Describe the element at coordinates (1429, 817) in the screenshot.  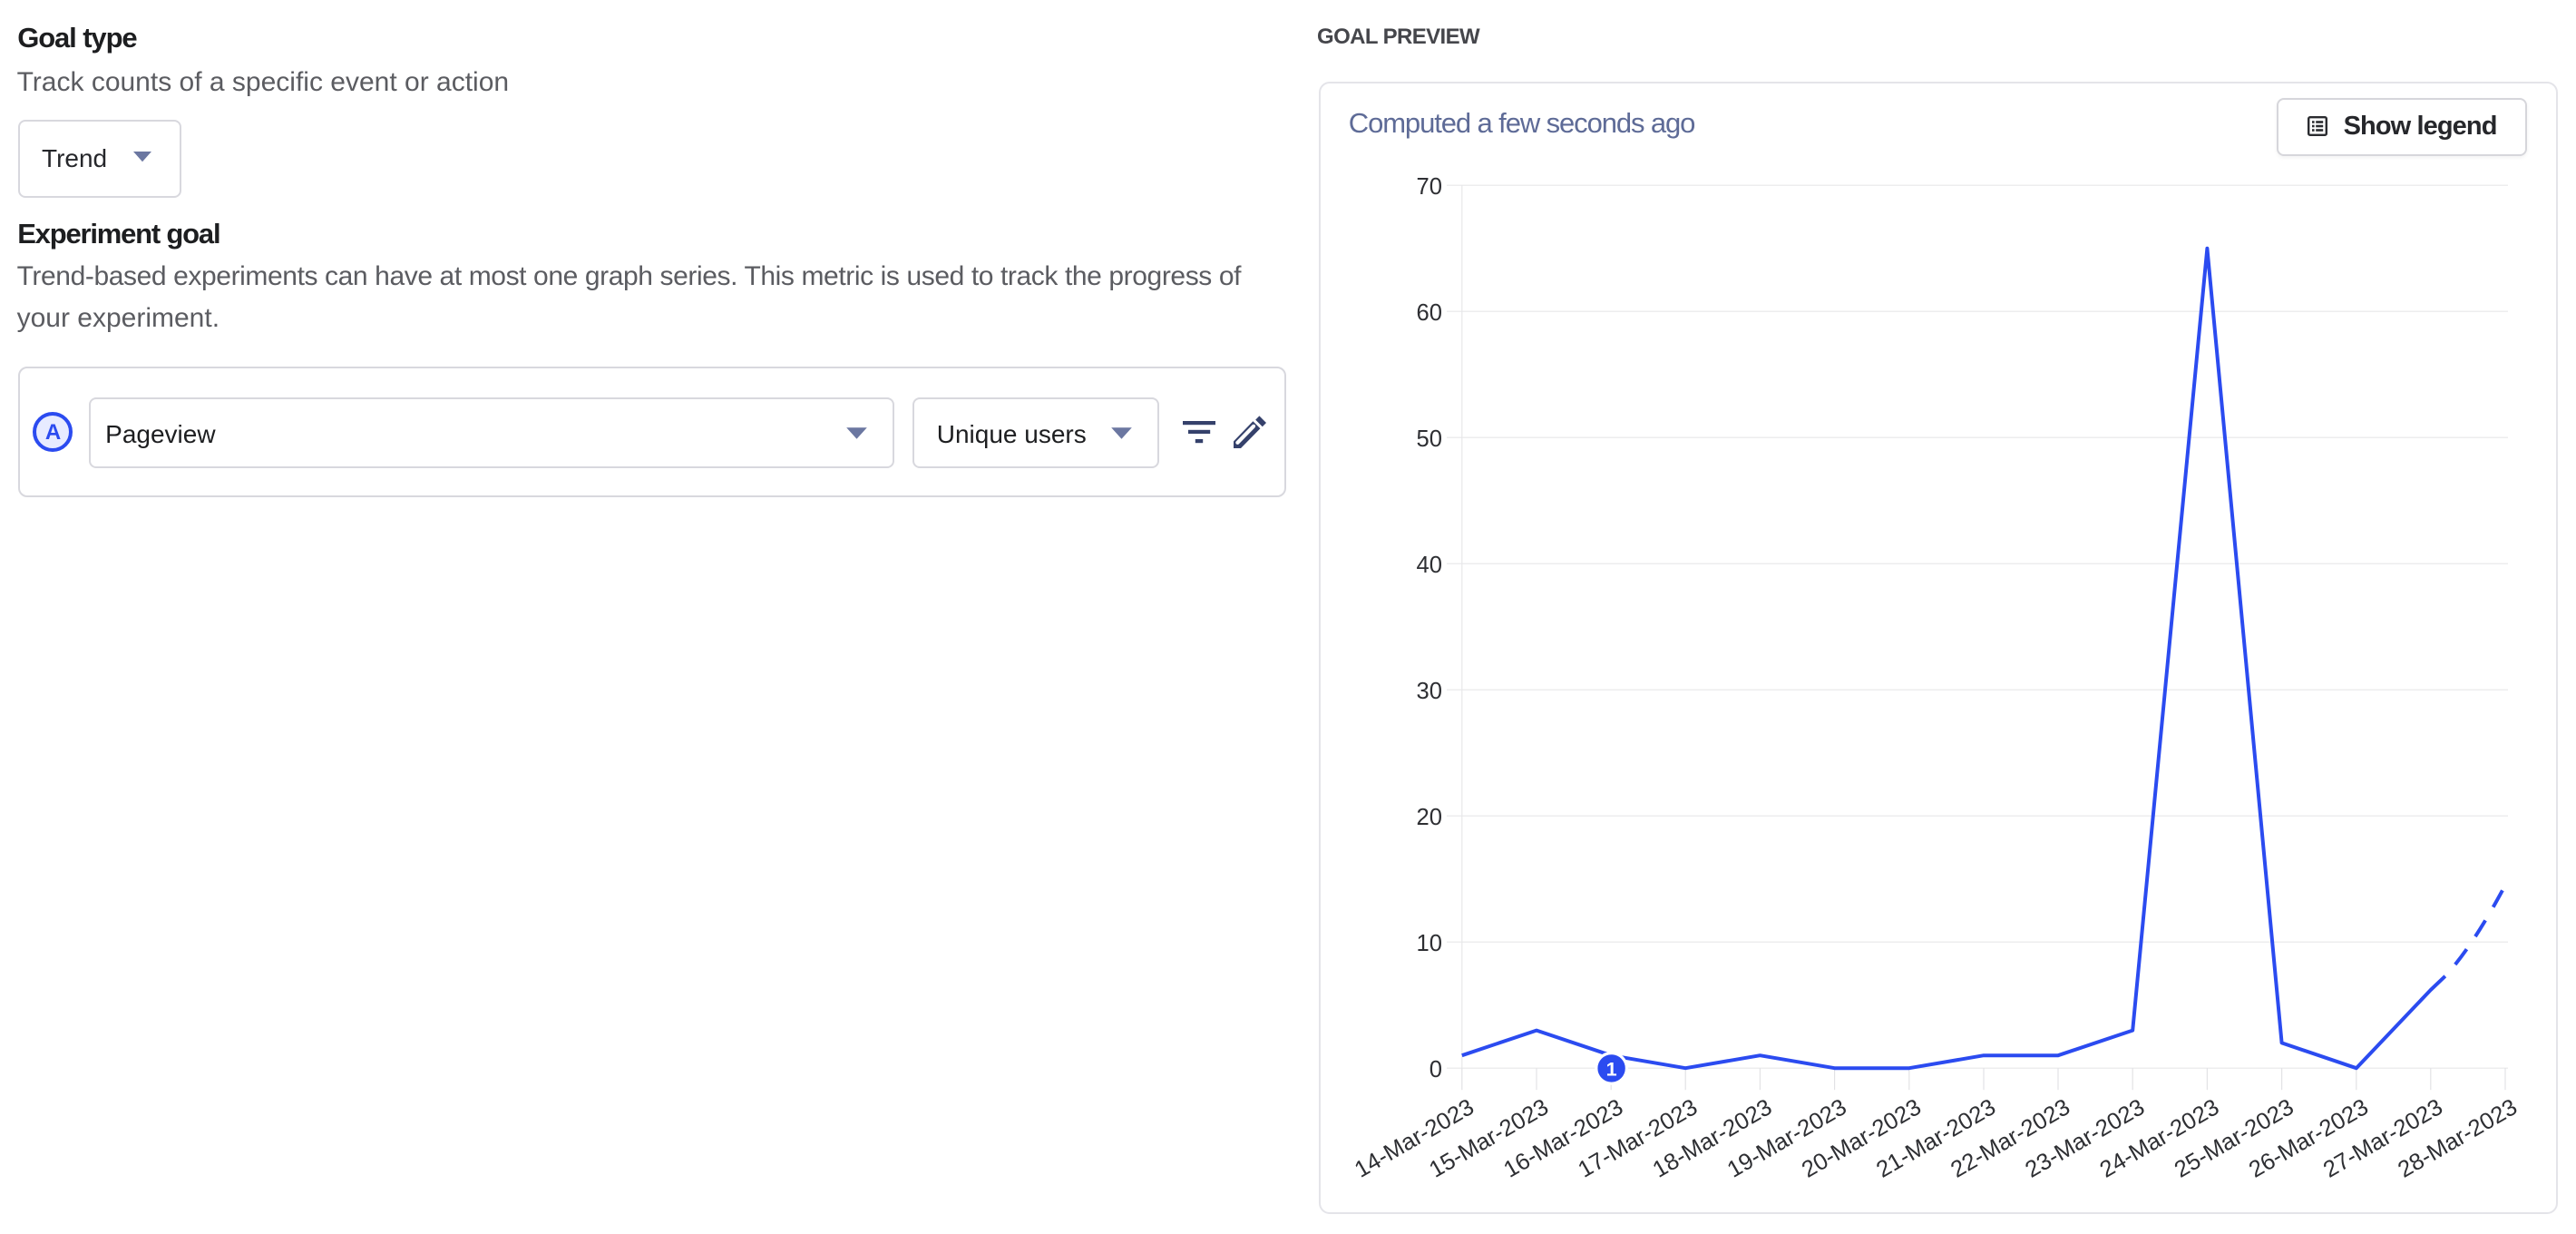
I see `svg-text: 20` at that location.